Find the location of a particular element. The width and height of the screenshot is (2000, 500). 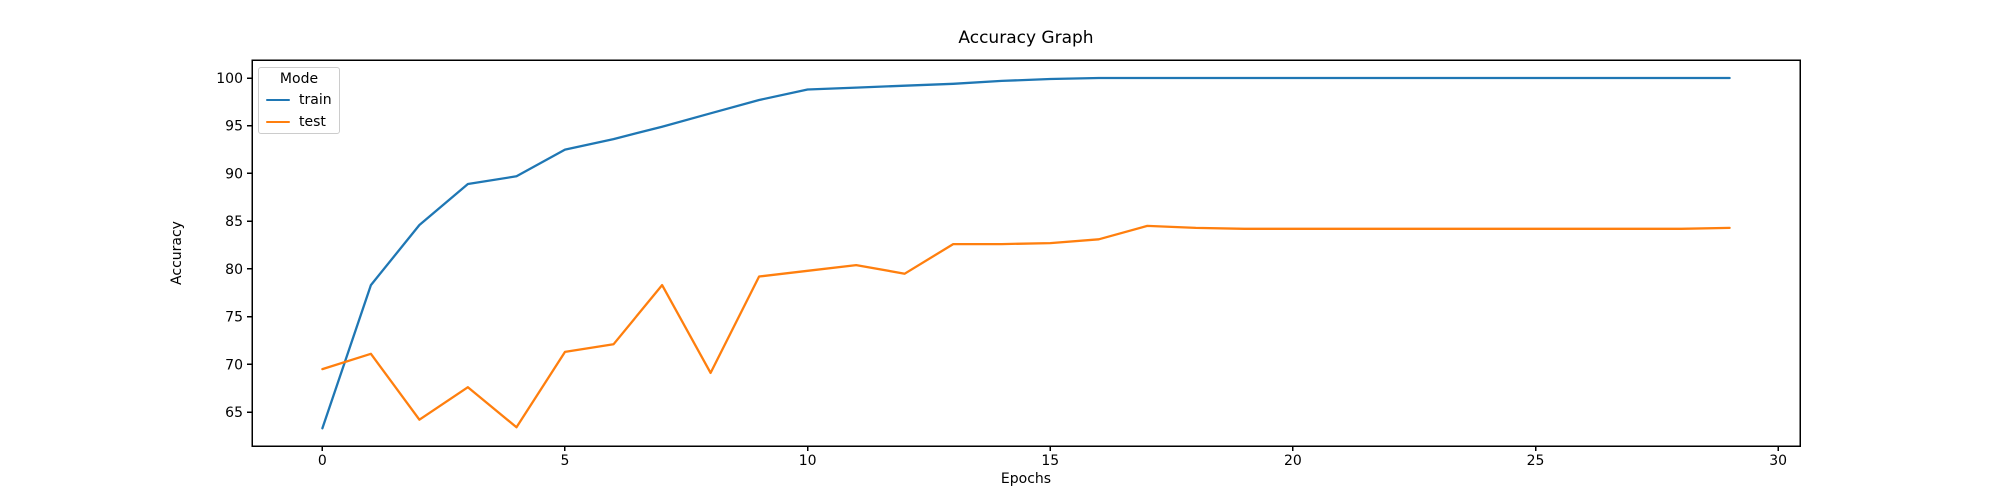

x-tick-label: 10 is located at coordinates (808, 461).